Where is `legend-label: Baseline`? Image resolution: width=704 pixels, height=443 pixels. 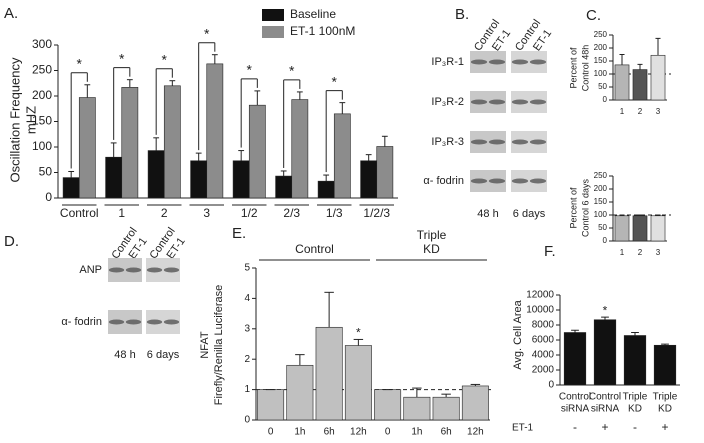 legend-label: Baseline is located at coordinates (313, 14).